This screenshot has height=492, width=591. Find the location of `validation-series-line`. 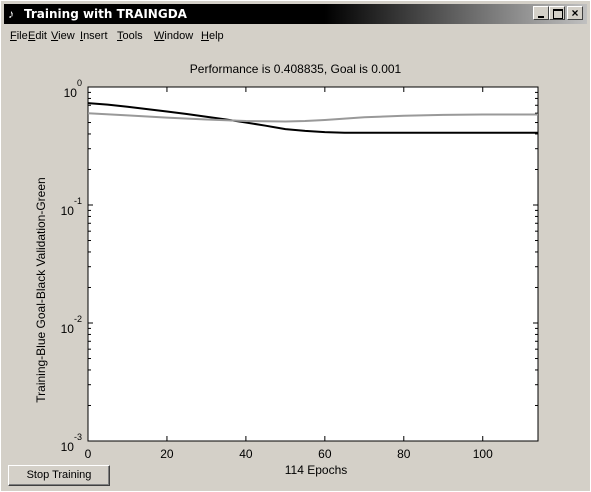

validation-series-line is located at coordinates (312, 117).